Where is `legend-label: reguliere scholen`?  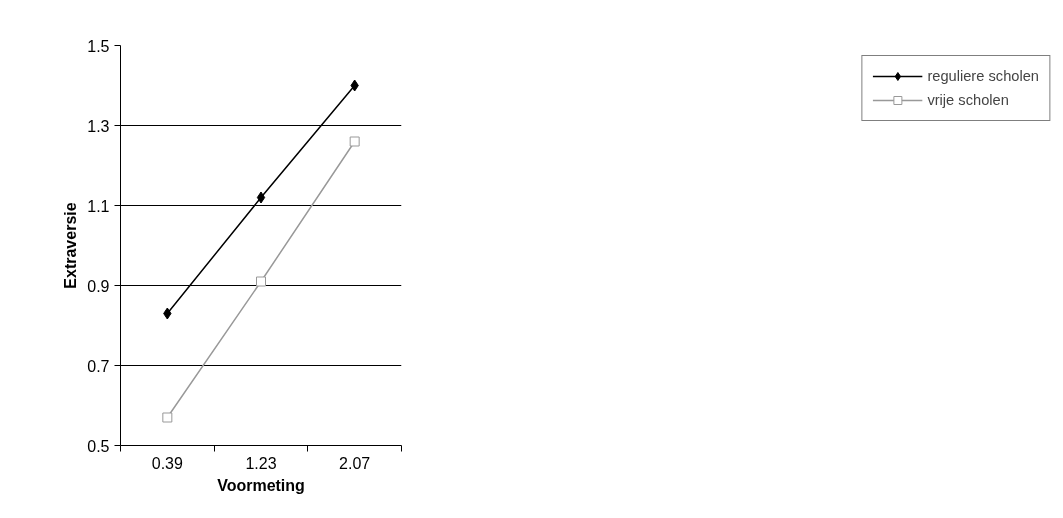 legend-label: reguliere scholen is located at coordinates (983, 76).